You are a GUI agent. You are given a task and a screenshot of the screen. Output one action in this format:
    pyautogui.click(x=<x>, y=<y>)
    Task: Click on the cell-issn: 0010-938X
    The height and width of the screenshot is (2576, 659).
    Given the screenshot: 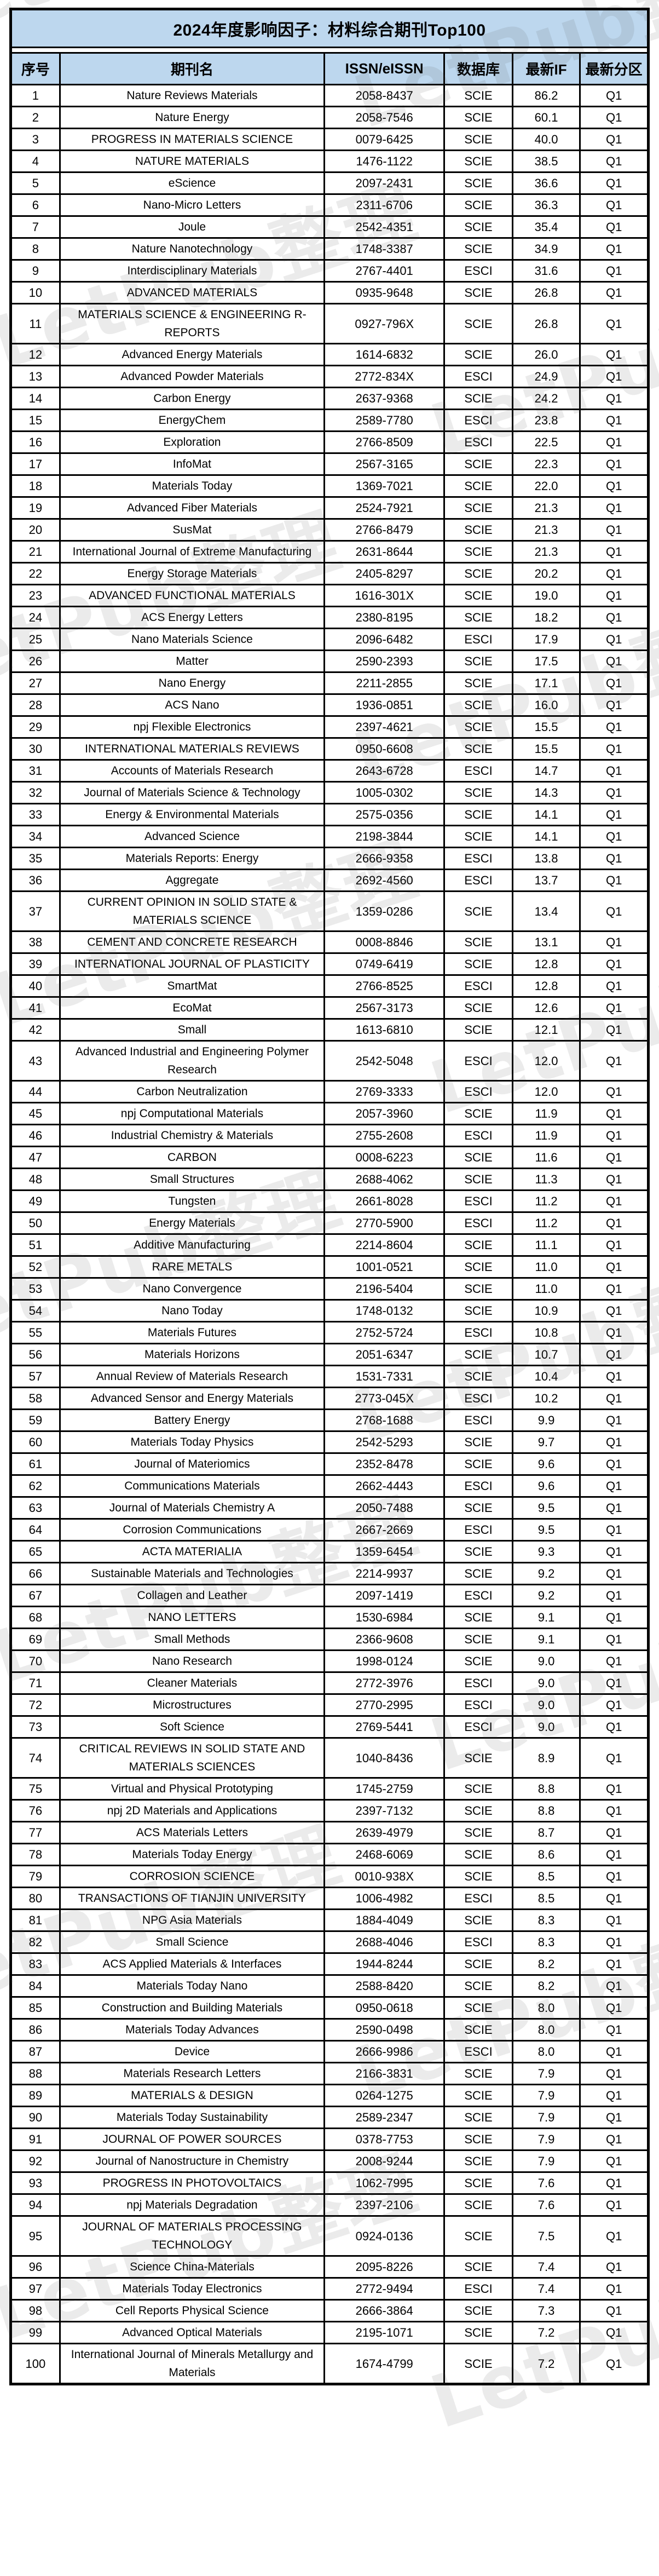 What is the action you would take?
    pyautogui.click(x=384, y=1877)
    